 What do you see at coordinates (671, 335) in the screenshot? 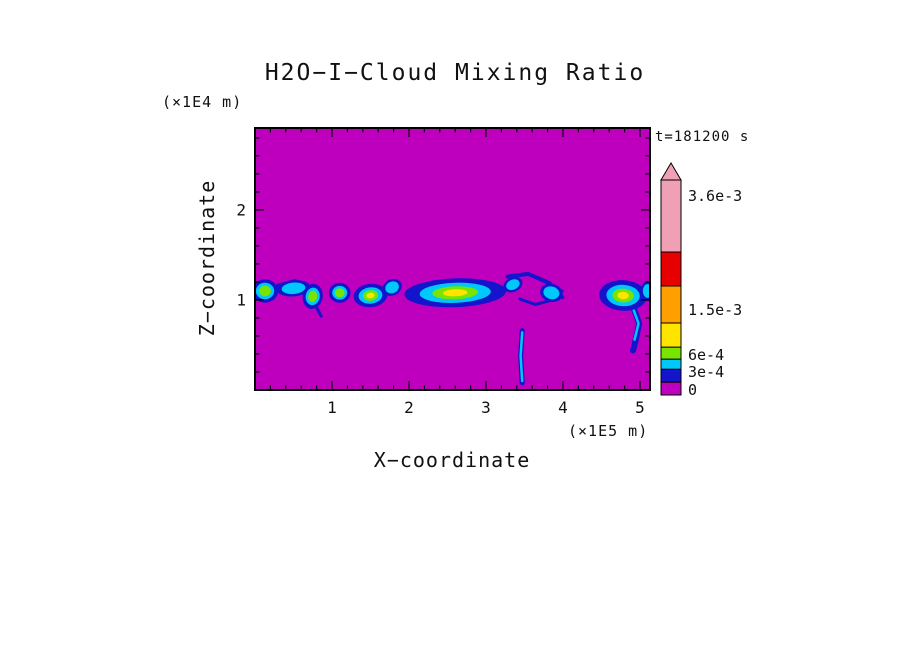
I see `colorbar-segment-yellow` at bounding box center [671, 335].